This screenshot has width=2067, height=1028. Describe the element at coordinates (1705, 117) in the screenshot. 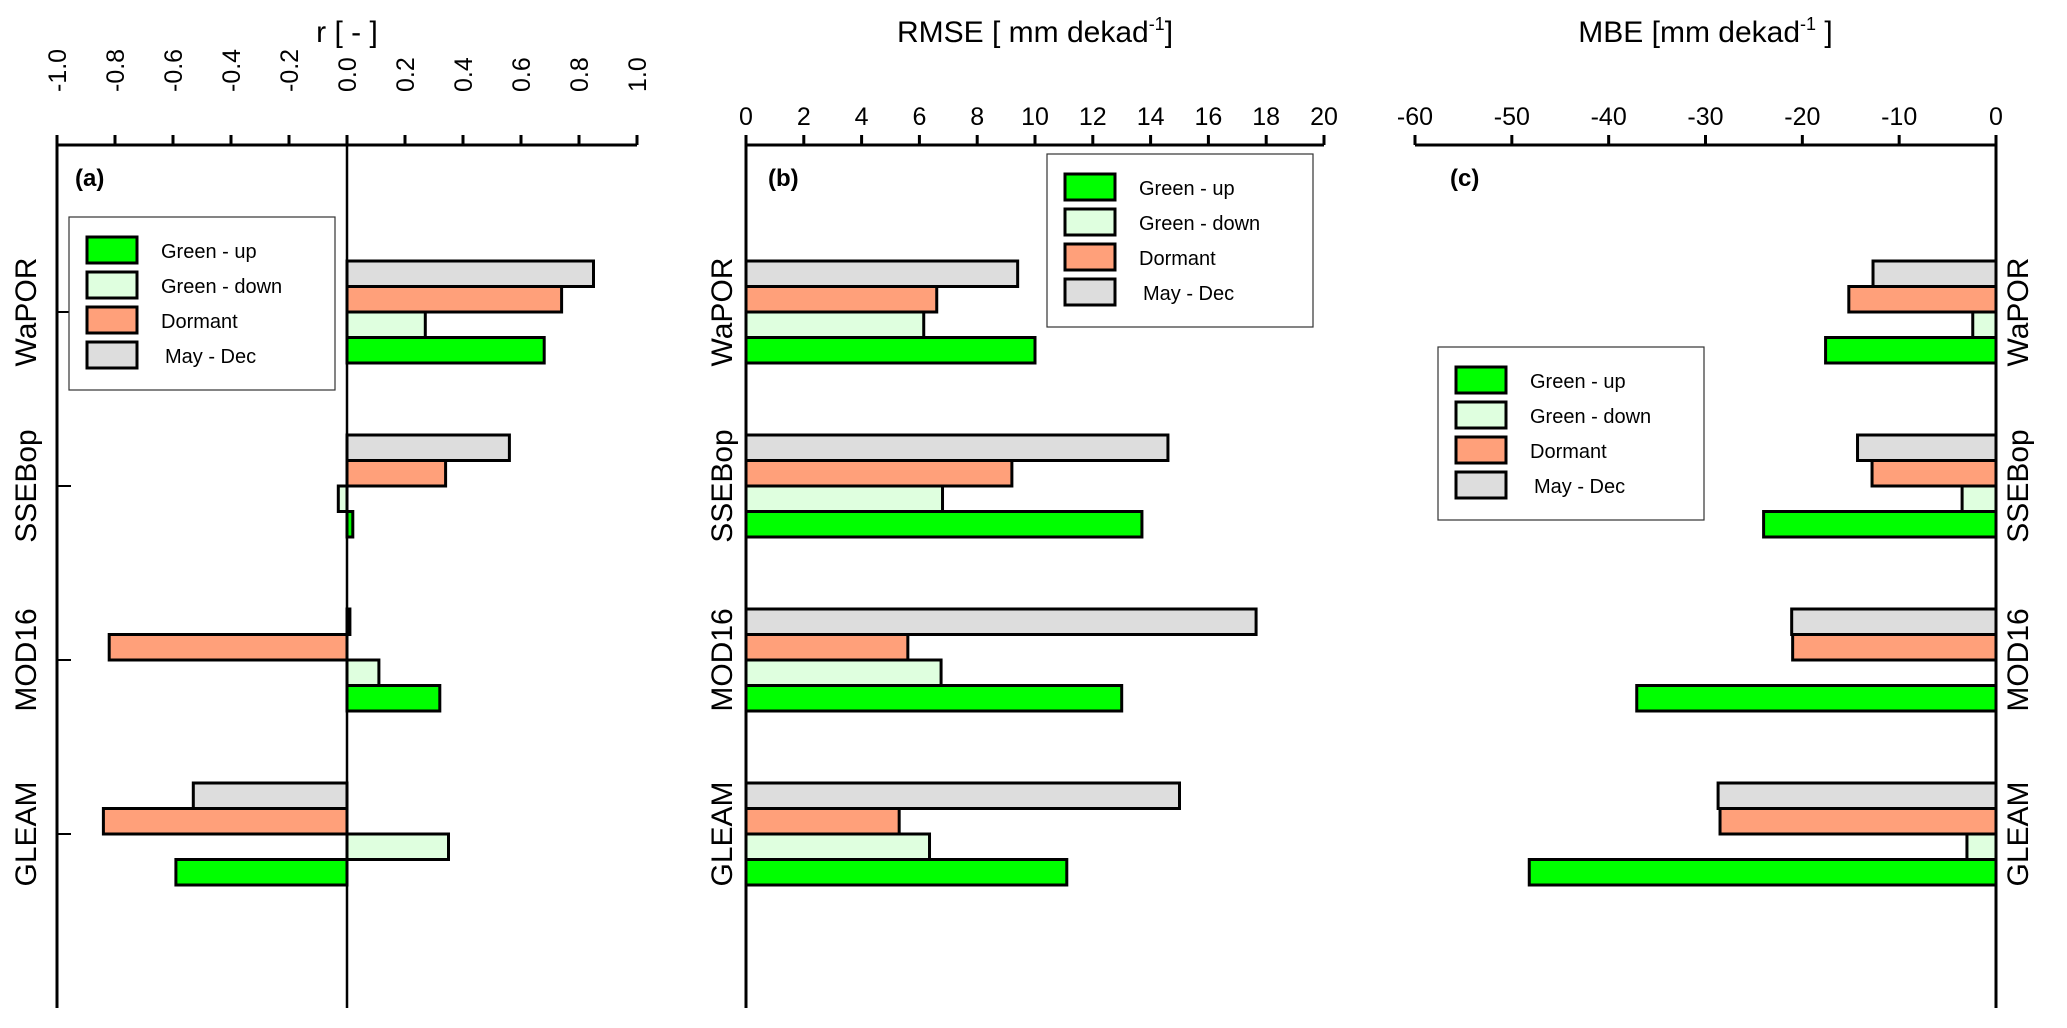

I see `x-tick-label: -30` at that location.